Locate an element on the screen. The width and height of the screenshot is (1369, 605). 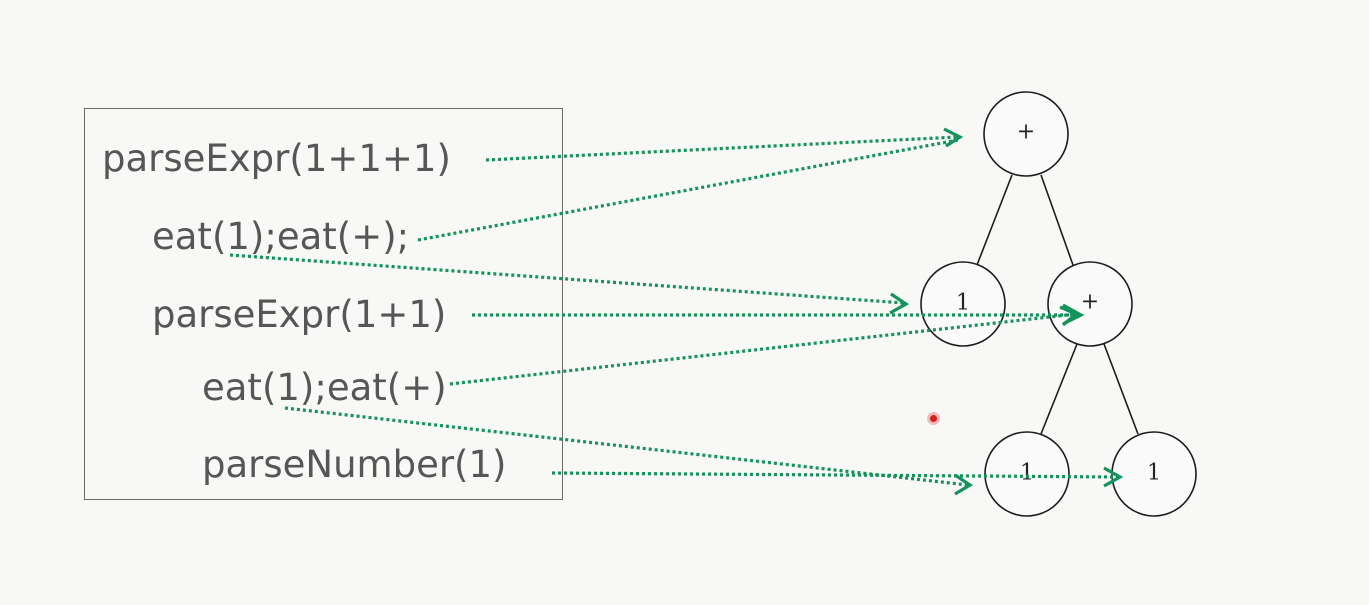
tree-node-low-right-one: 1 is located at coordinates (1154, 474).